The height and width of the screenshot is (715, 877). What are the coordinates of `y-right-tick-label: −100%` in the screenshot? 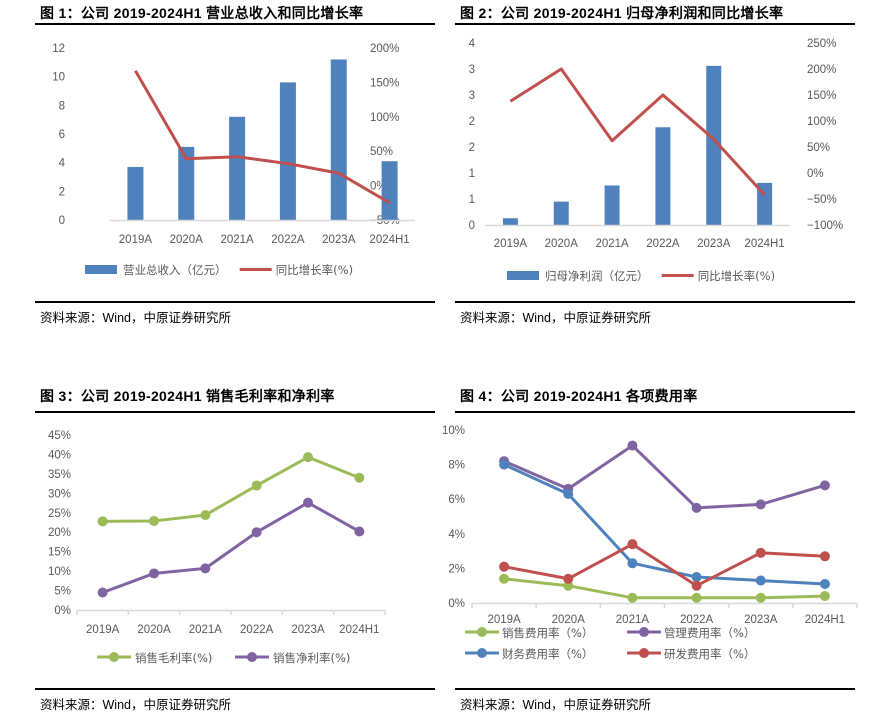 It's located at (825, 226).